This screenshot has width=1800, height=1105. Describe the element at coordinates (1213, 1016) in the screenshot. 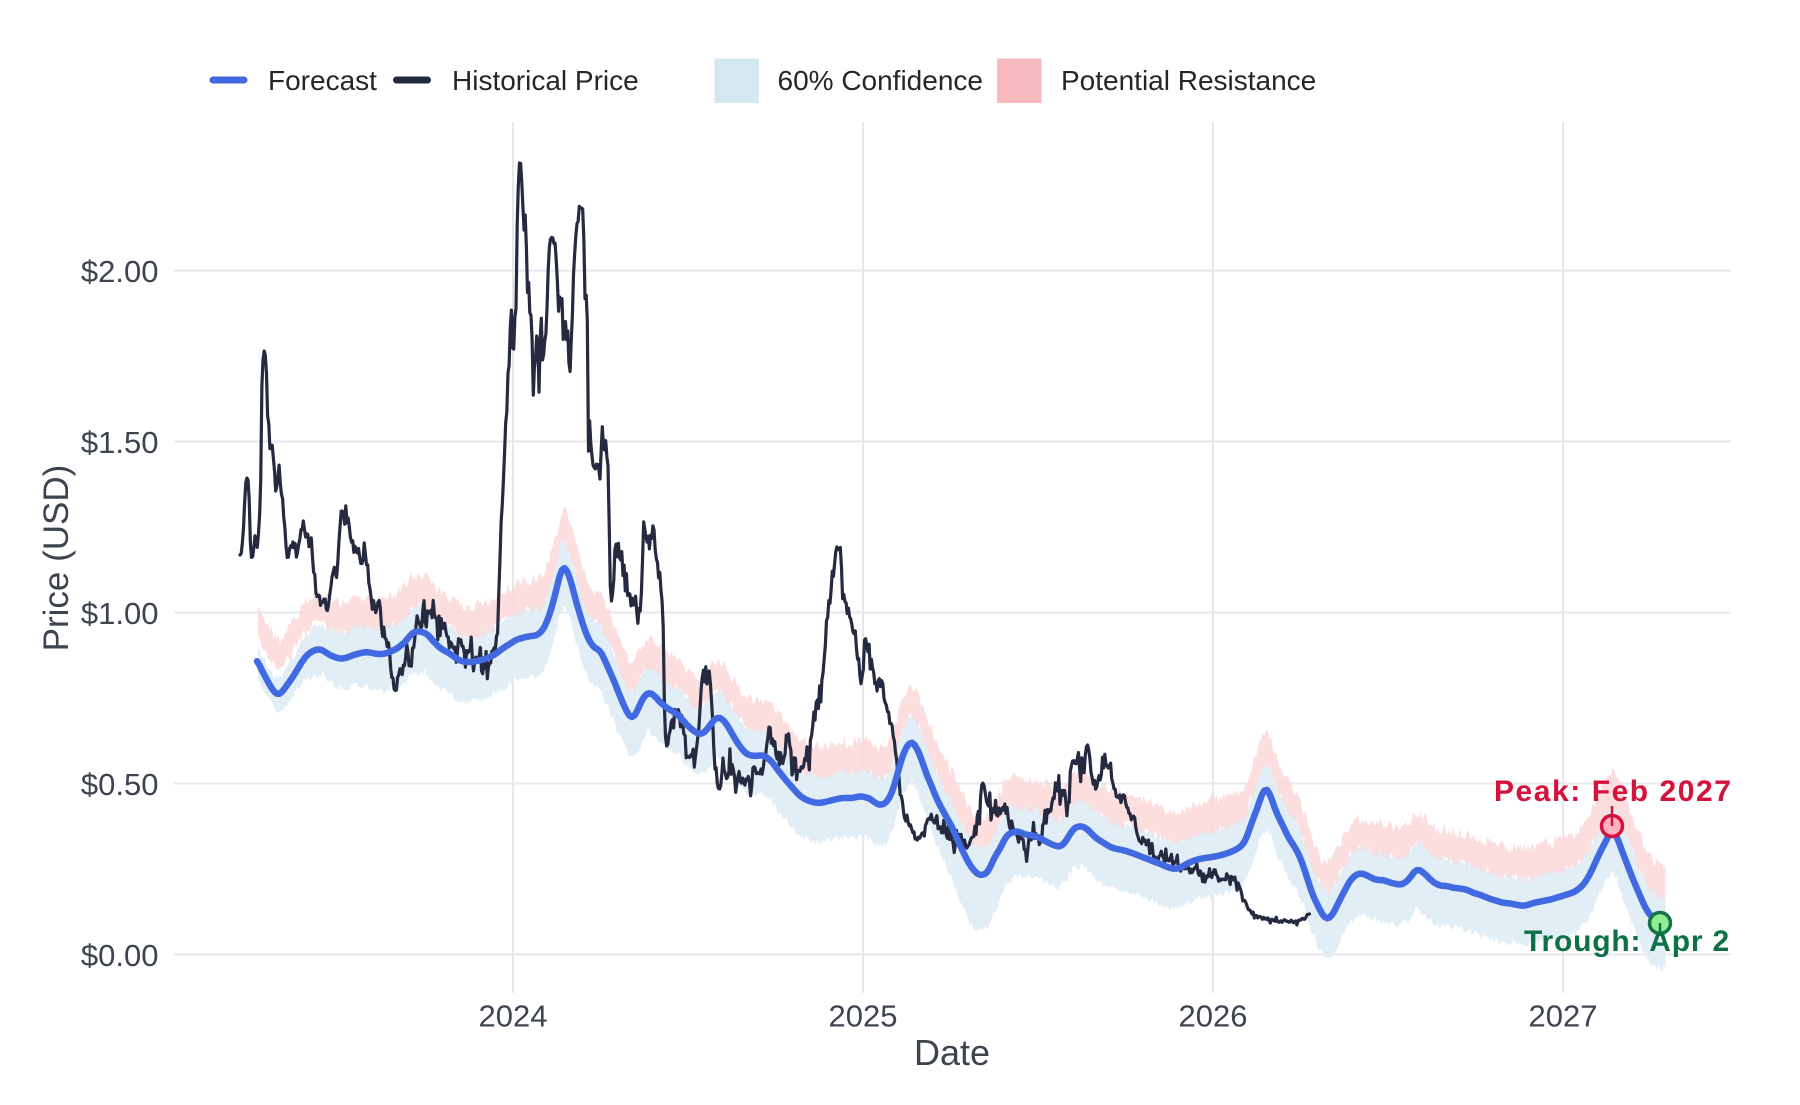

I see `svg-text: 2026` at that location.